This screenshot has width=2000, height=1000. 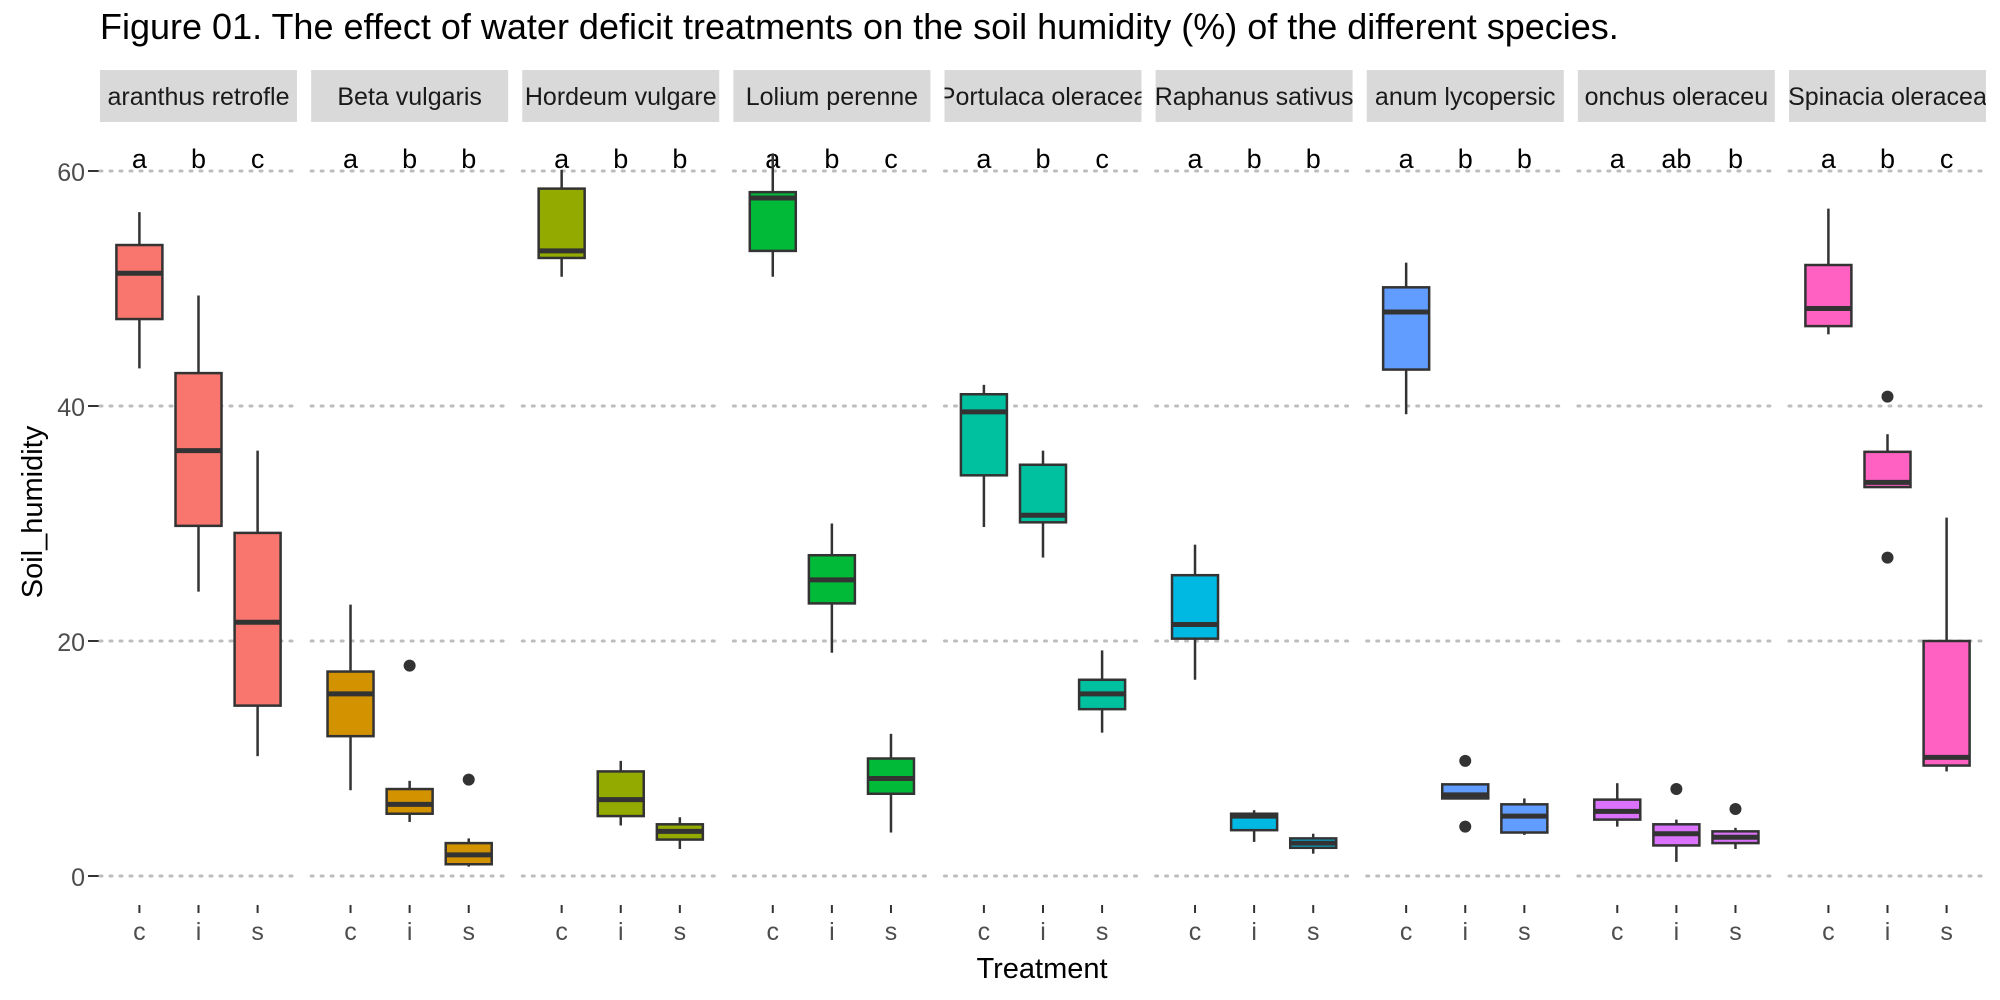 I want to click on facet-strip-label: anum lycopersic, so click(x=1465, y=97).